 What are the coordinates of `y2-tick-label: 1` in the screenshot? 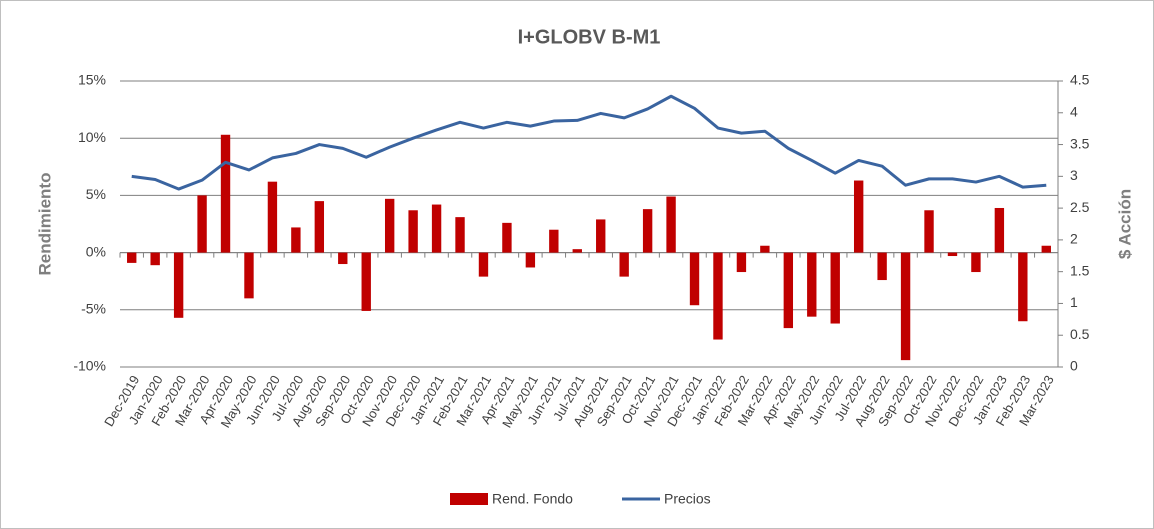 It's located at (1074, 302).